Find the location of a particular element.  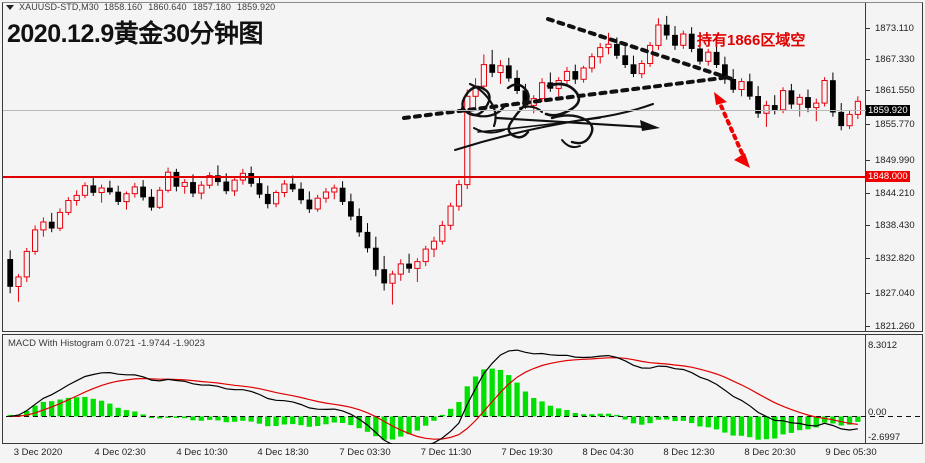

time-tick: 4 Dec 10:30 is located at coordinates (202, 452).